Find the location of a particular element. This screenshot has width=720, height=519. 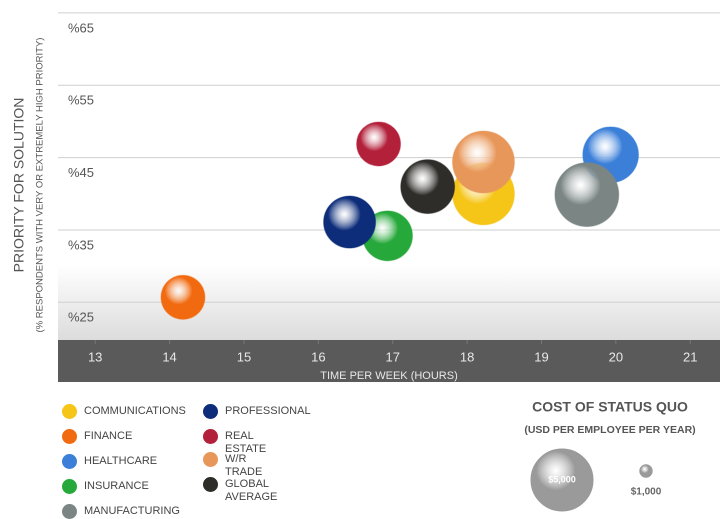

legend-item: INSURANCE is located at coordinates (122, 486).